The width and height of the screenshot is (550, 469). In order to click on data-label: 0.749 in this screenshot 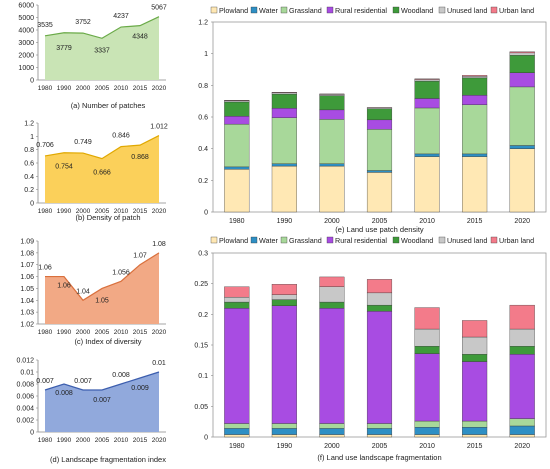, I will do `click(83, 142)`.